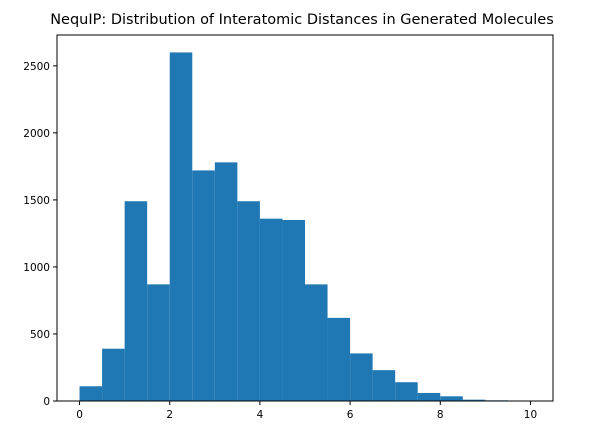  Describe the element at coordinates (260, 415) in the screenshot. I see `x-tick-label: 4` at that location.